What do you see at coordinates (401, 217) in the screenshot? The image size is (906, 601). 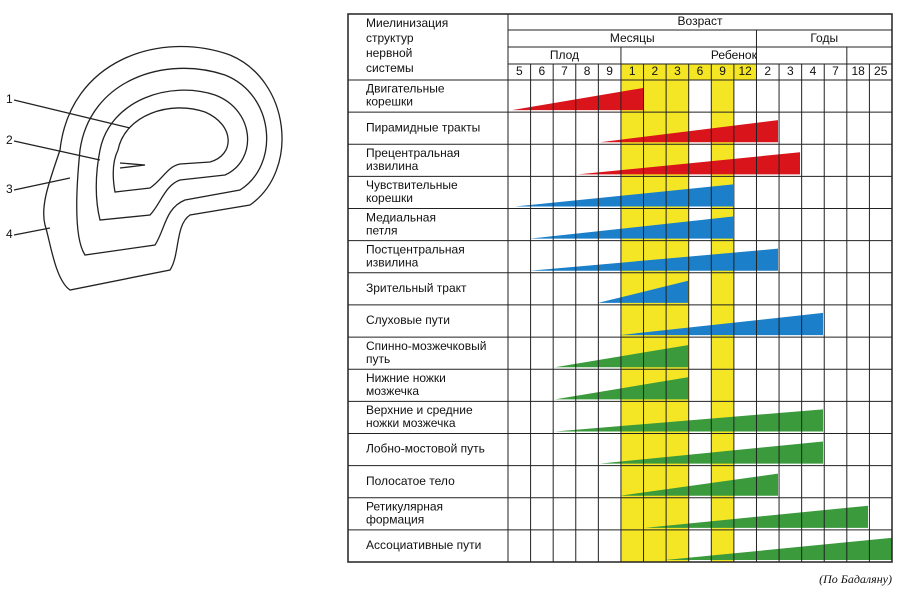 I see `row-label: Медиальная` at bounding box center [401, 217].